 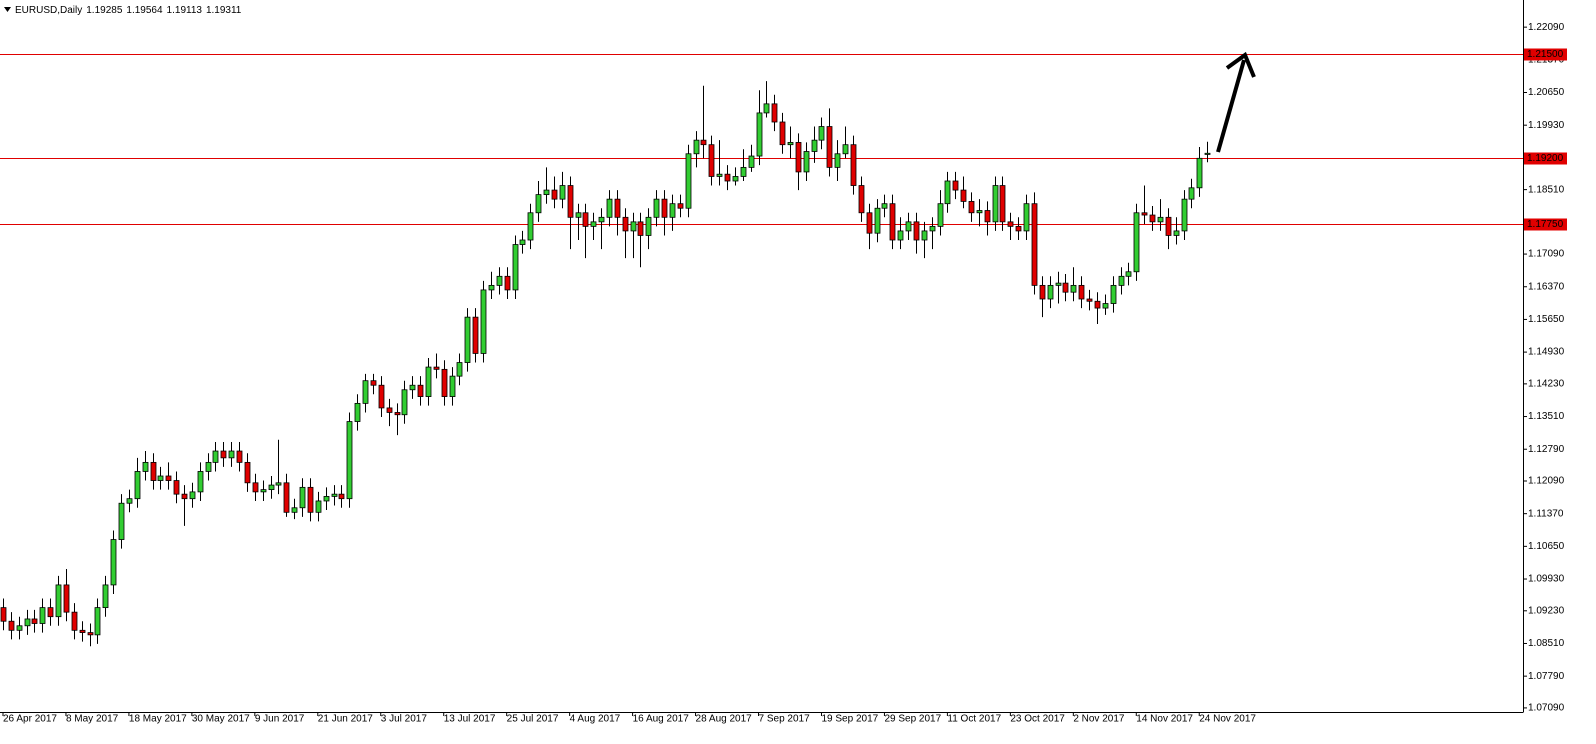 I want to click on x-tick-label: 26 Apr 2017, so click(x=30, y=719).